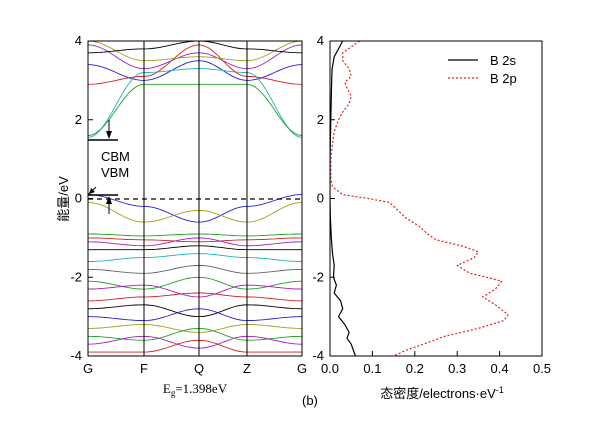 The width and height of the screenshot is (600, 421). I want to click on dos-y-tick-label: 0, so click(320, 198).